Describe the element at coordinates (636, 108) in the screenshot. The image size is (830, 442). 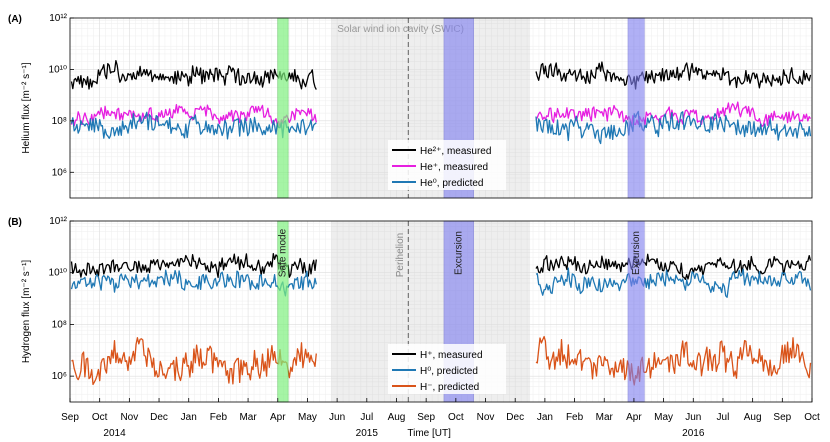
I see `excursion-band` at that location.